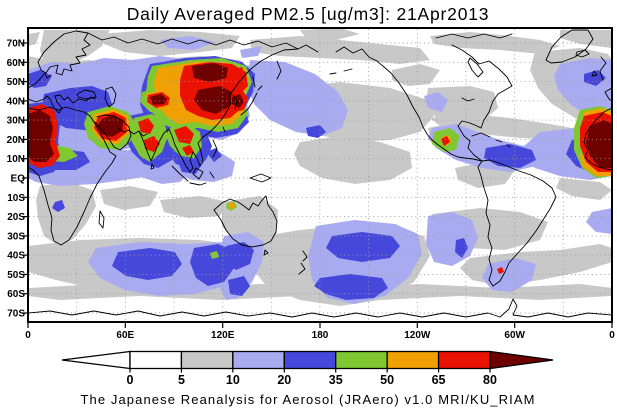 This screenshot has width=617, height=410. I want to click on colorbar-tick-label: 20, so click(284, 380).